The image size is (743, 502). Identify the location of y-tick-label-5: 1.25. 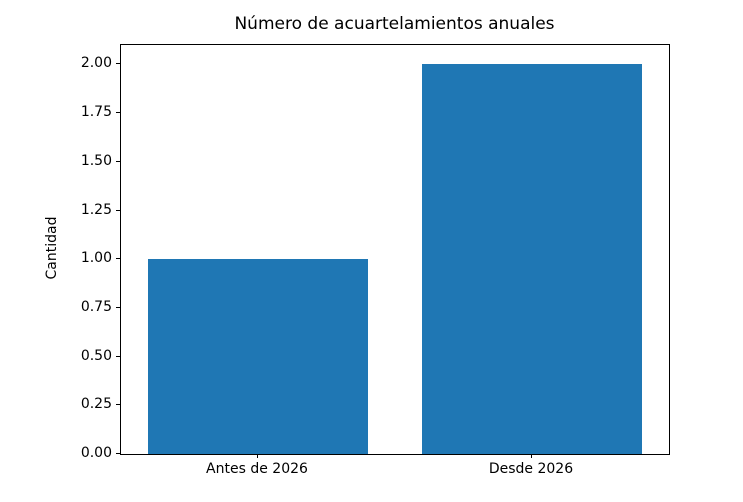
(96, 209).